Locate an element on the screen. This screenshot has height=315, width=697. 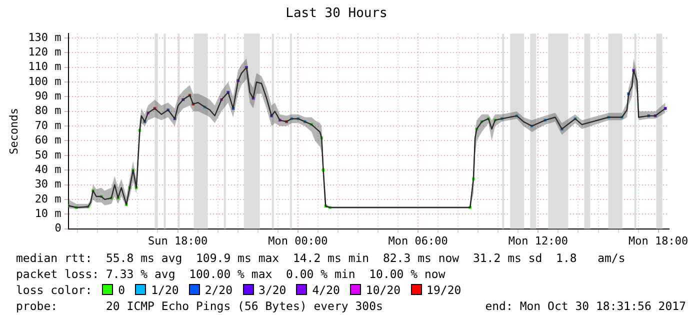
legend-label: 1/20 is located at coordinates (165, 290).